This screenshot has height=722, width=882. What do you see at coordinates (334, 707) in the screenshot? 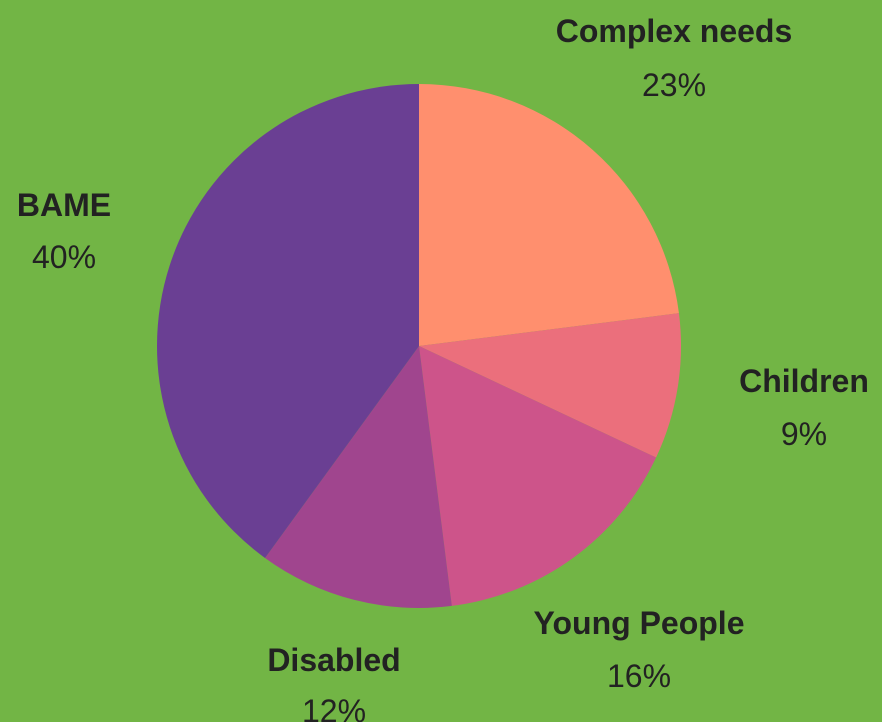
I see `slice-value-disabled: 12%` at bounding box center [334, 707].